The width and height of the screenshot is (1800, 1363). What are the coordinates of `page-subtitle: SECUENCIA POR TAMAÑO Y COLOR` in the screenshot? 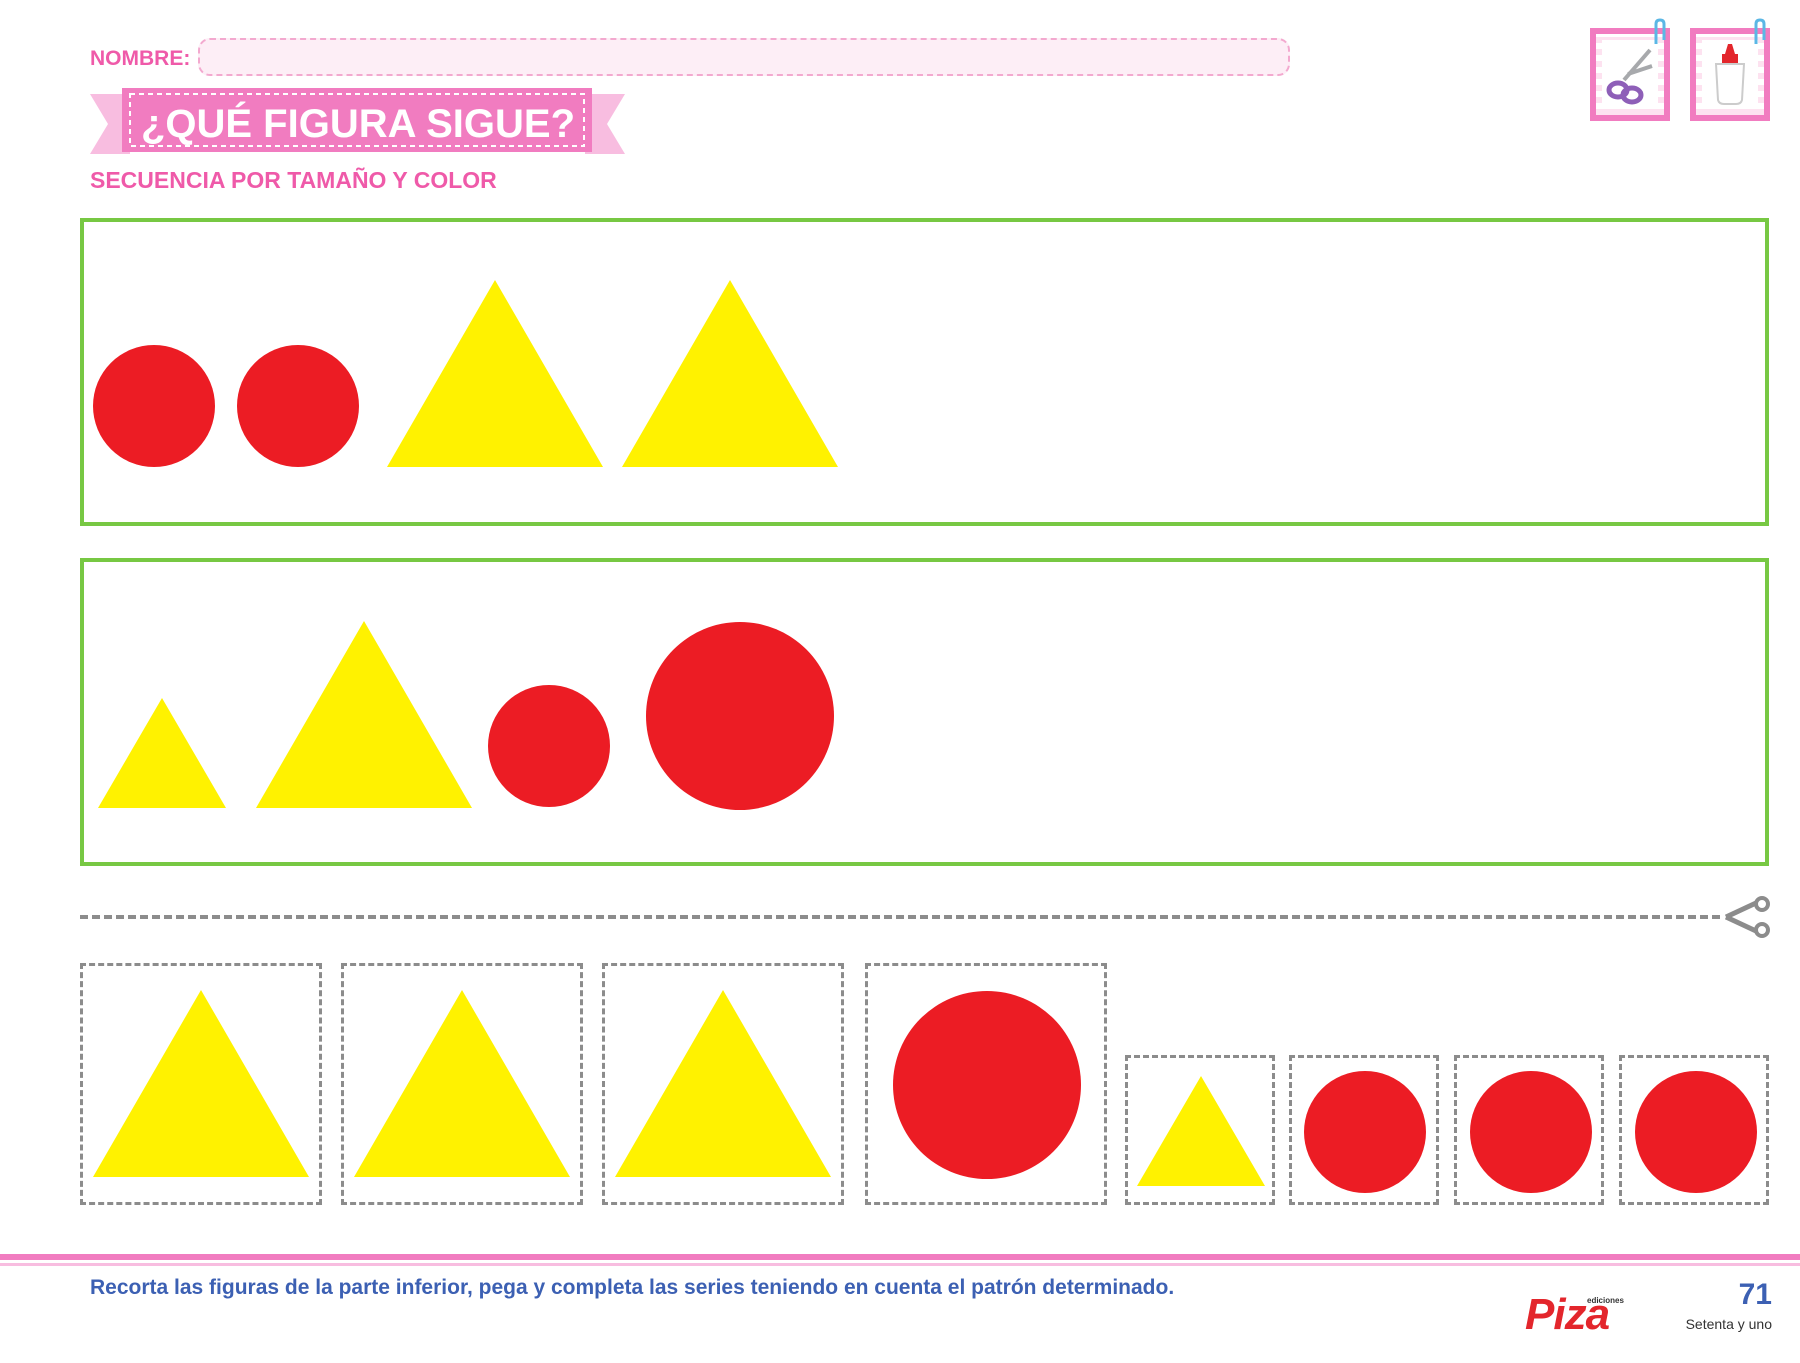 It's located at (293, 180).